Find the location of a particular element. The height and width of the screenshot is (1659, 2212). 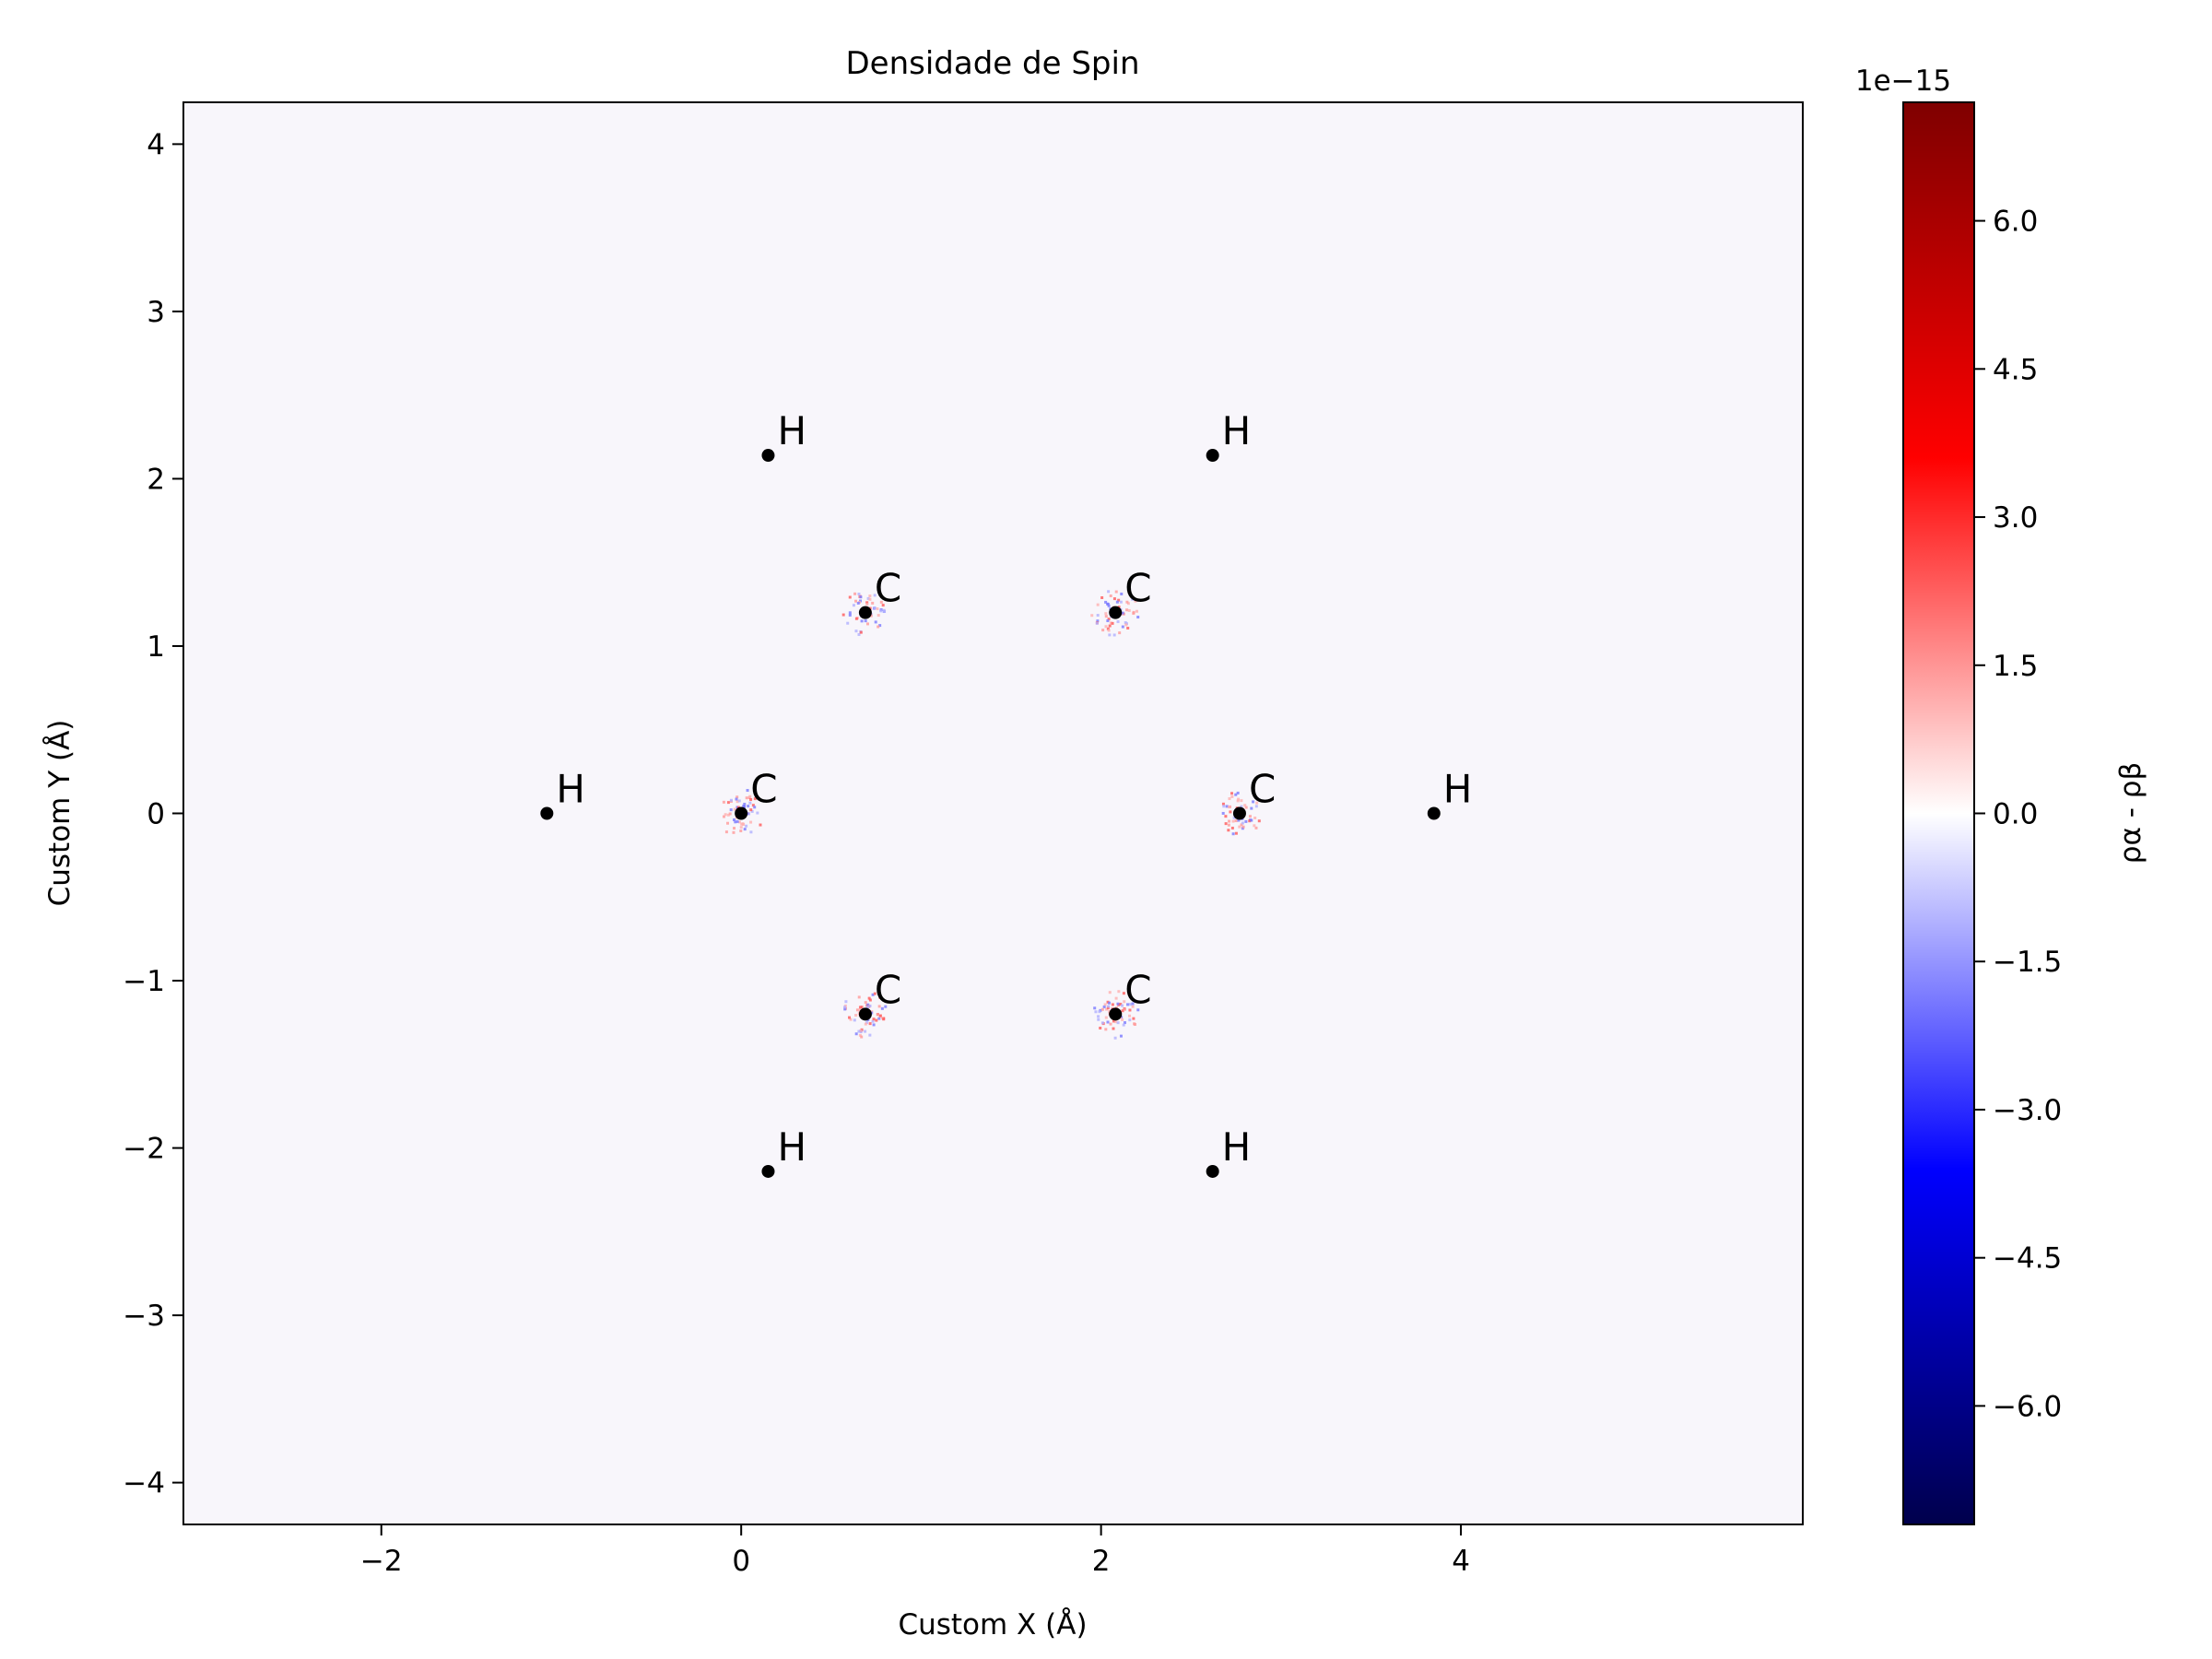

y-tick-label: 0 is located at coordinates (156, 814).